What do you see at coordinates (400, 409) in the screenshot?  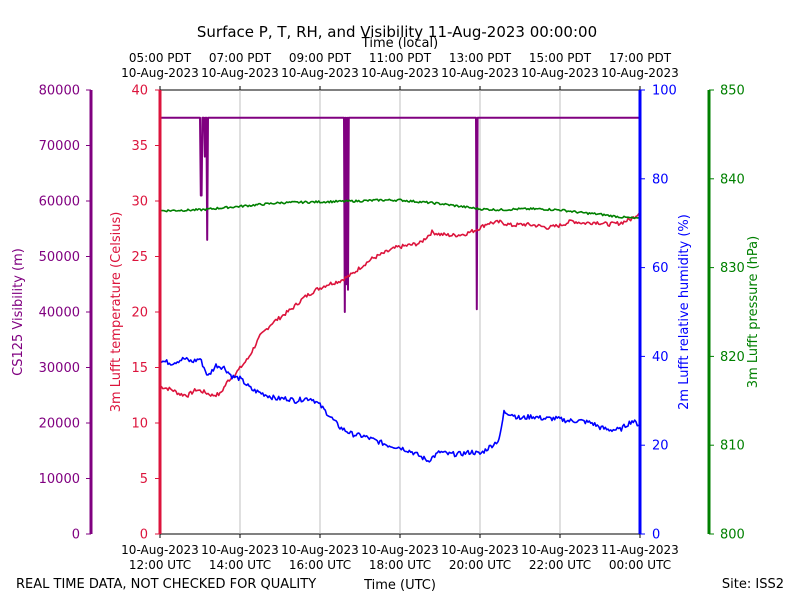 I see `series-line-humidity` at bounding box center [400, 409].